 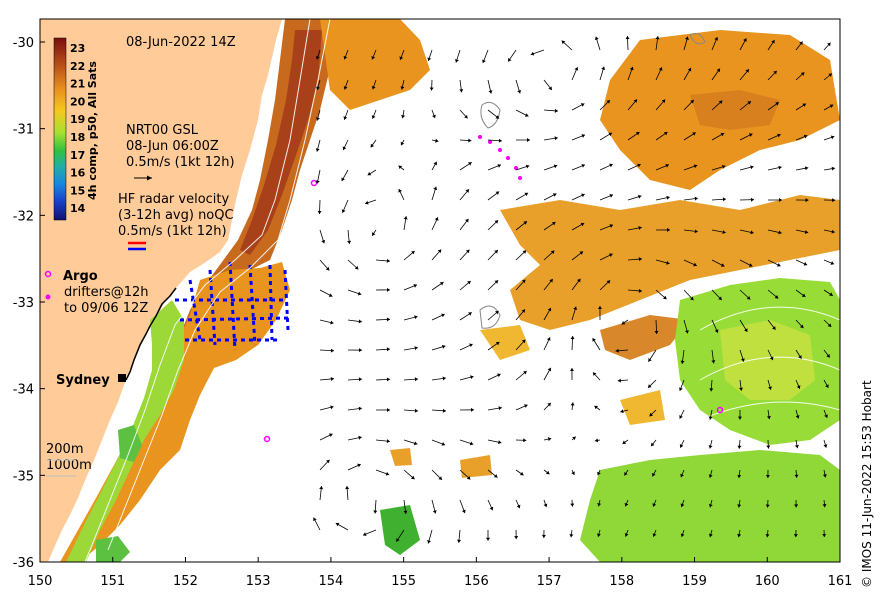 What do you see at coordinates (23, 130) in the screenshot?
I see `y-tick-label: -31` at bounding box center [23, 130].